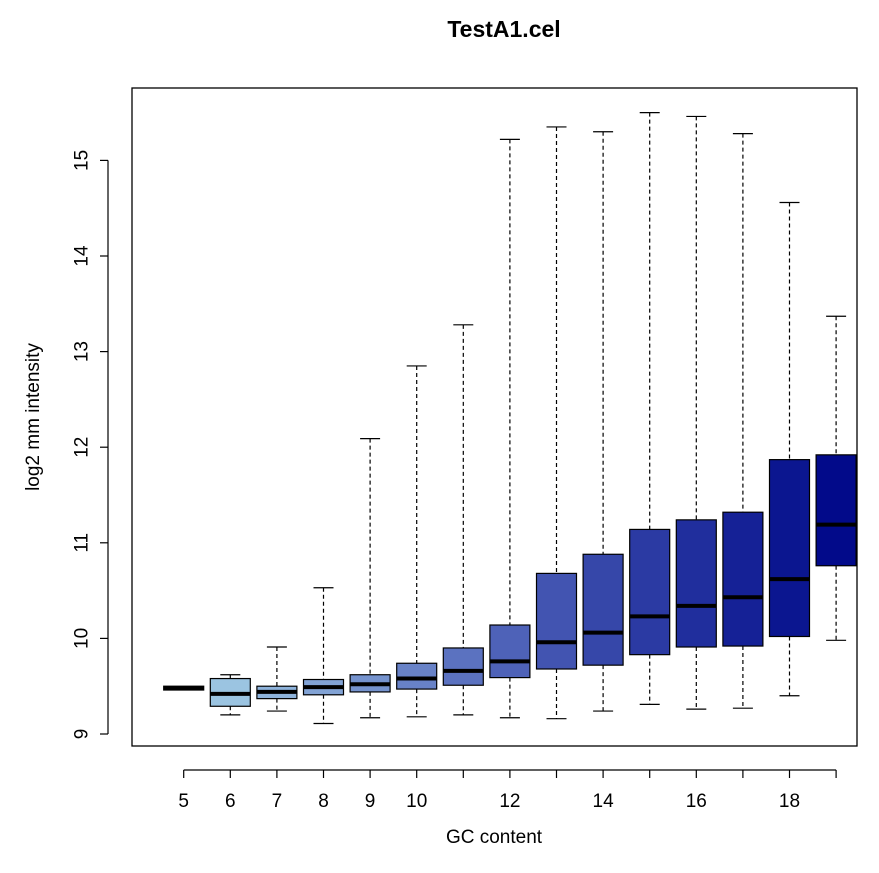 The height and width of the screenshot is (873, 879). Describe the element at coordinates (507, 790) in the screenshot. I see `x-axis: 5 6 7 8 9 10 12 14 16 18` at that location.